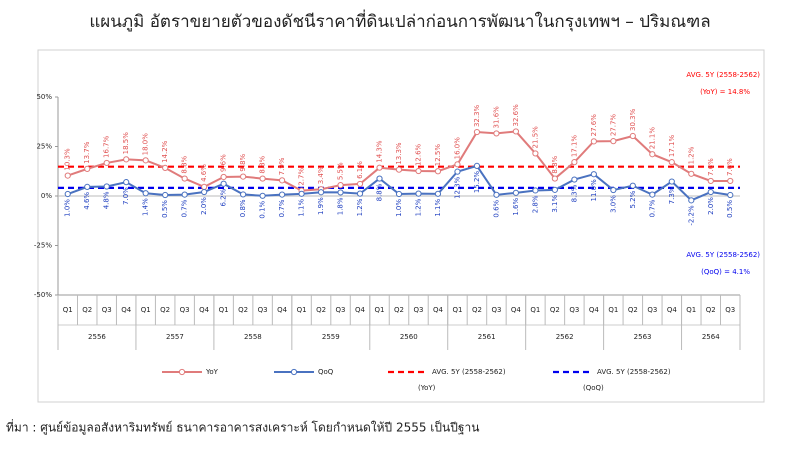 This screenshot has width=800, height=450. Describe the element at coordinates (711, 337) in the screenshot. I see `group-label: 2564` at that location.